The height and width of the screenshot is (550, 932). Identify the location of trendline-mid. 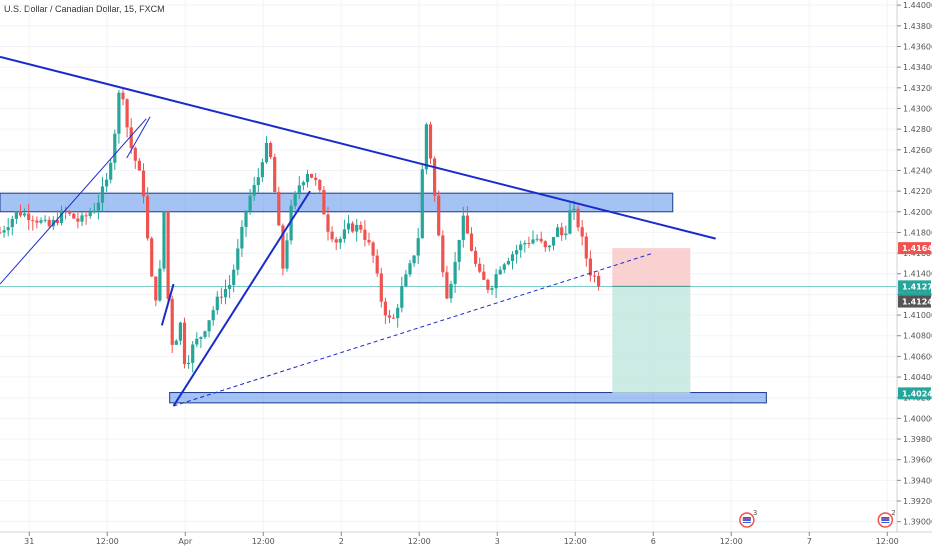
(241, 298).